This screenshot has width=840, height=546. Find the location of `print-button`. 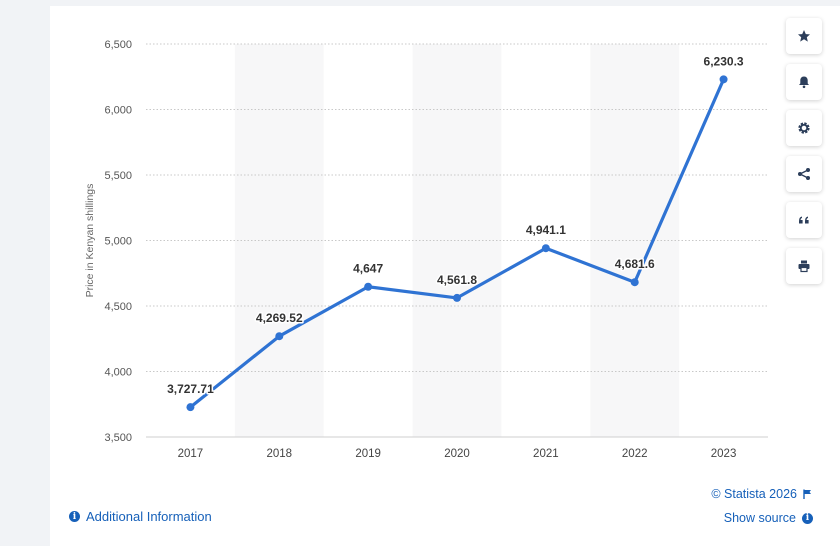

print-button is located at coordinates (804, 266).